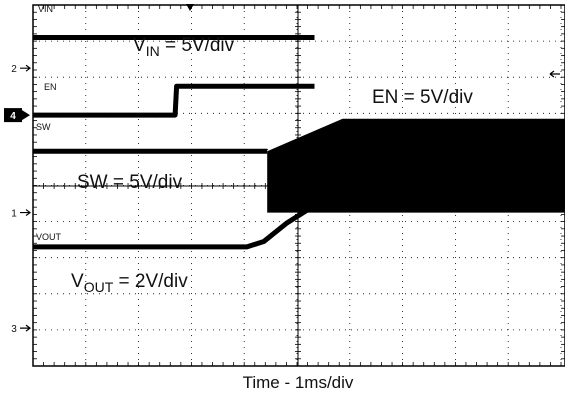 Image resolution: width=565 pixels, height=394 pixels. What do you see at coordinates (184, 47) in the screenshot?
I see `scale-label-vin: VIN = 5V/div` at bounding box center [184, 47].